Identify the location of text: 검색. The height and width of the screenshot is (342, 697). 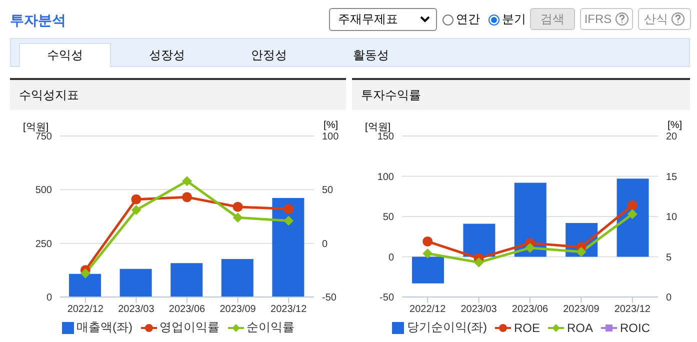
(552, 19).